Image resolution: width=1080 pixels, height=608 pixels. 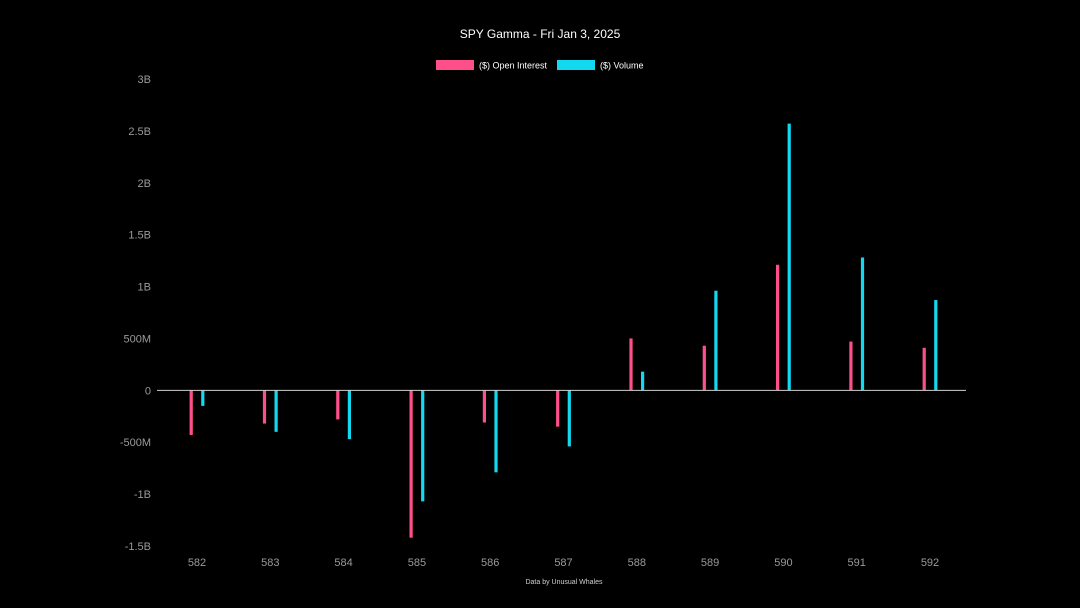 What do you see at coordinates (783, 563) in the screenshot?
I see `x-tick-label: 590` at bounding box center [783, 563].